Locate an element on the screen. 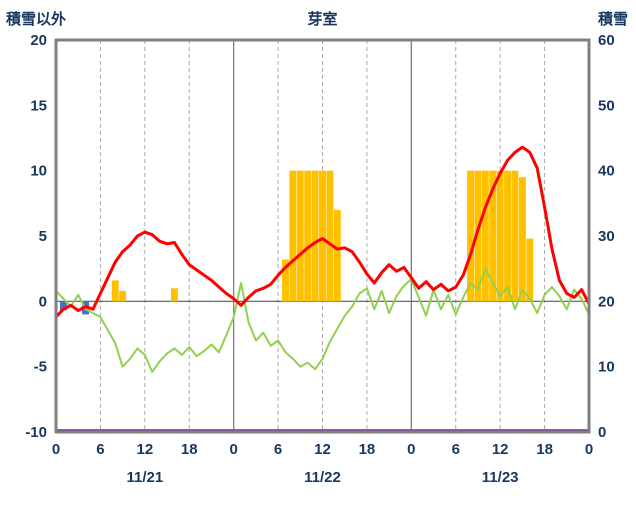  right-axis-tick-label: 40 is located at coordinates (606, 171).